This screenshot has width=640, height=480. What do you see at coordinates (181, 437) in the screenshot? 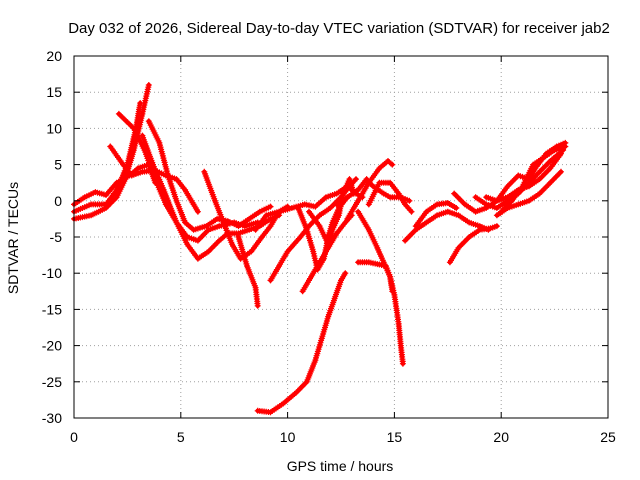
I see `x-tick-label: 5` at bounding box center [181, 437].